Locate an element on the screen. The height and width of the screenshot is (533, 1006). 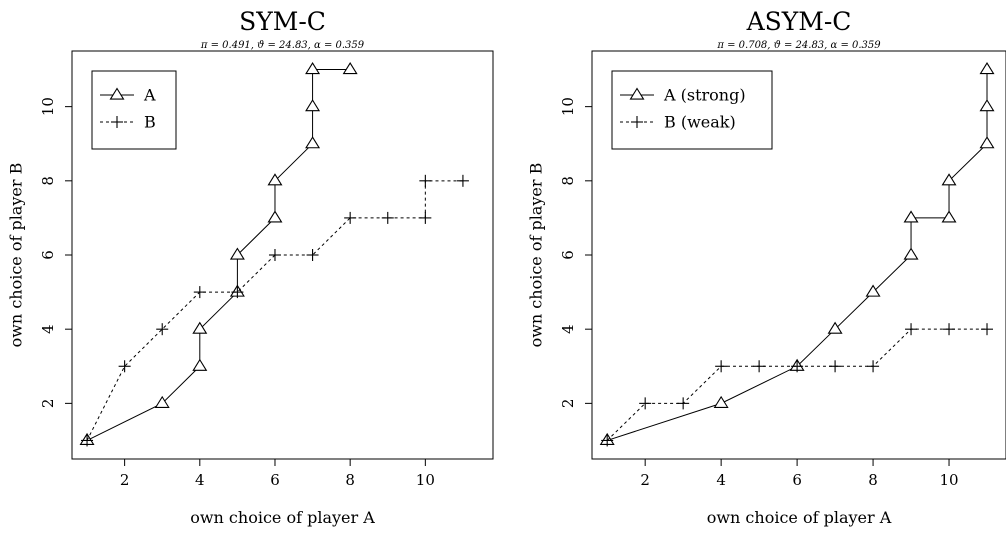
legend-label: B is located at coordinates (150, 122).